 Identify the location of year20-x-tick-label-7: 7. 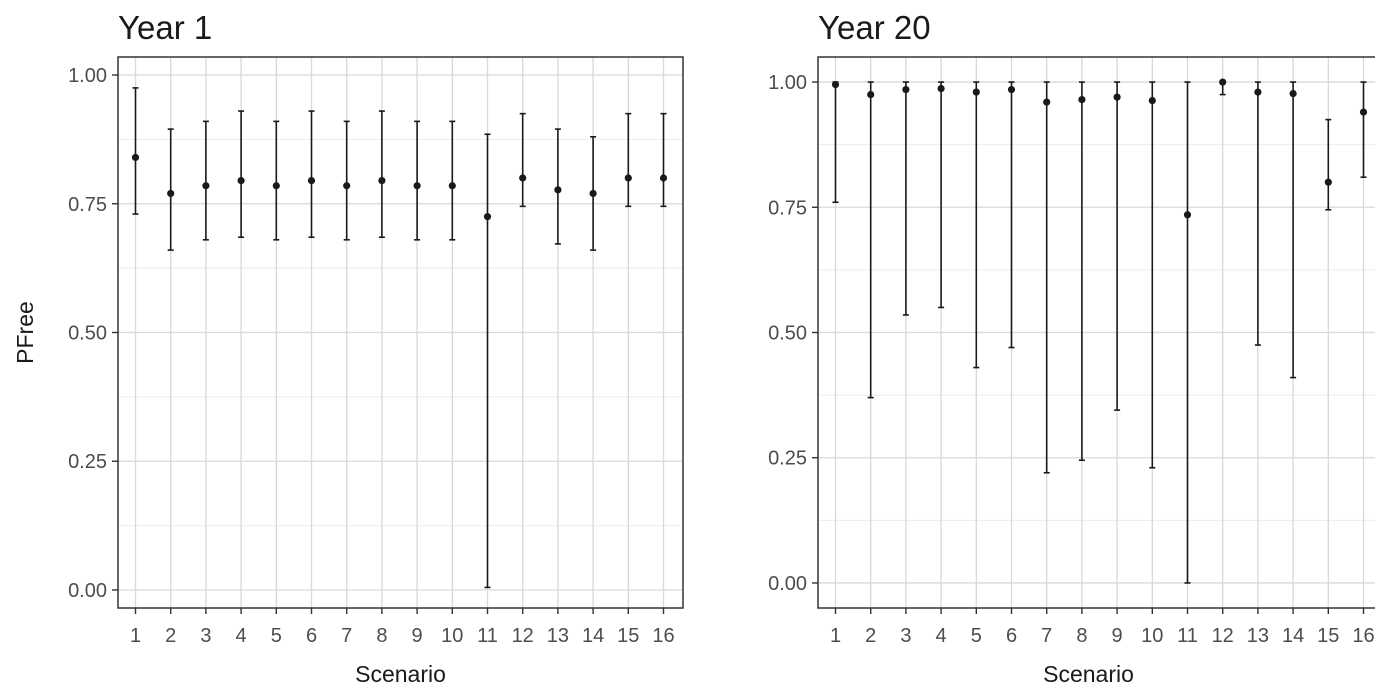
(1046, 636).